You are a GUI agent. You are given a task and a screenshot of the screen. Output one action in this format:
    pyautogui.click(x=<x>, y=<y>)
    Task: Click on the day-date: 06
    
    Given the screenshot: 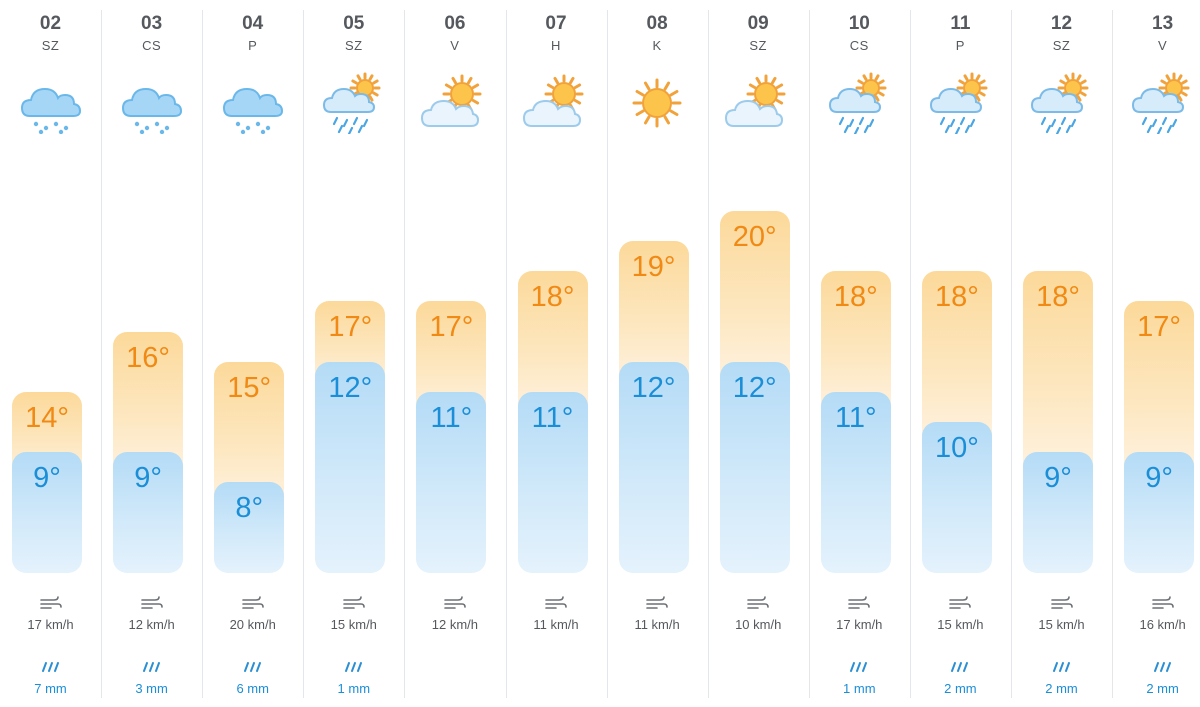 What is the action you would take?
    pyautogui.click(x=455, y=23)
    